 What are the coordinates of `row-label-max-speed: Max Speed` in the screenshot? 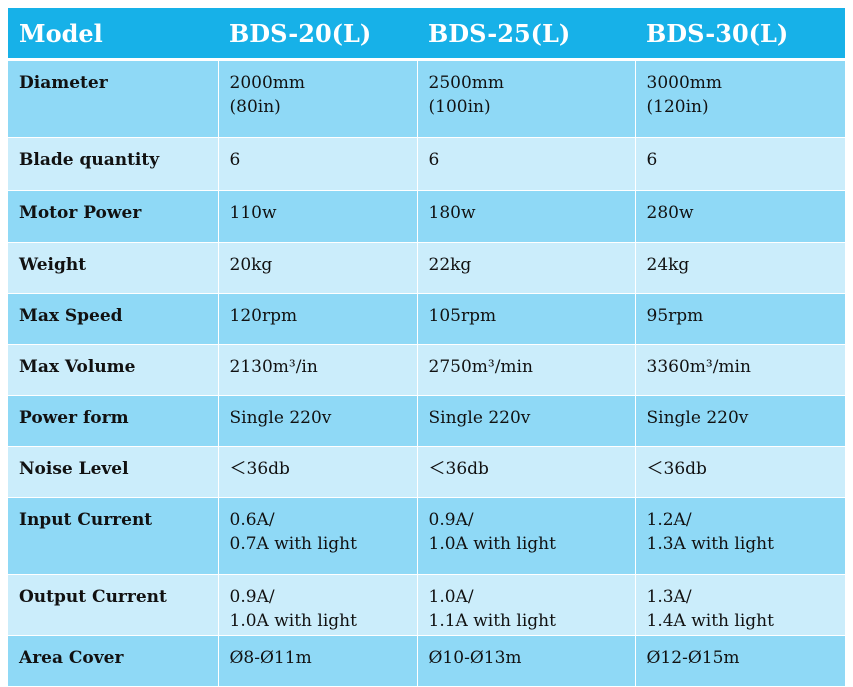 It's located at (113, 319).